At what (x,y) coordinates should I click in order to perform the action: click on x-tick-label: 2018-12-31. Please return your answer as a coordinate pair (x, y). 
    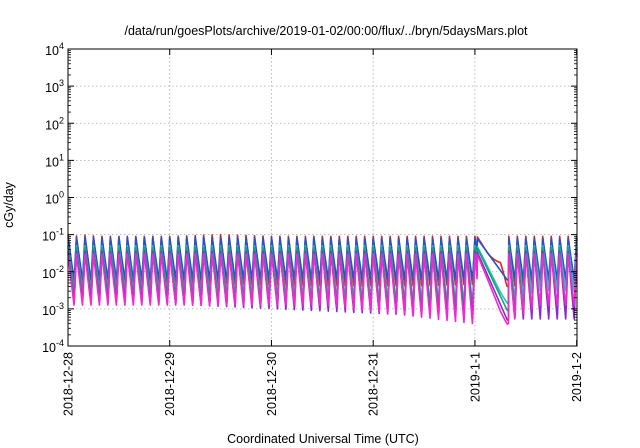
    Looking at the image, I should click on (374, 384).